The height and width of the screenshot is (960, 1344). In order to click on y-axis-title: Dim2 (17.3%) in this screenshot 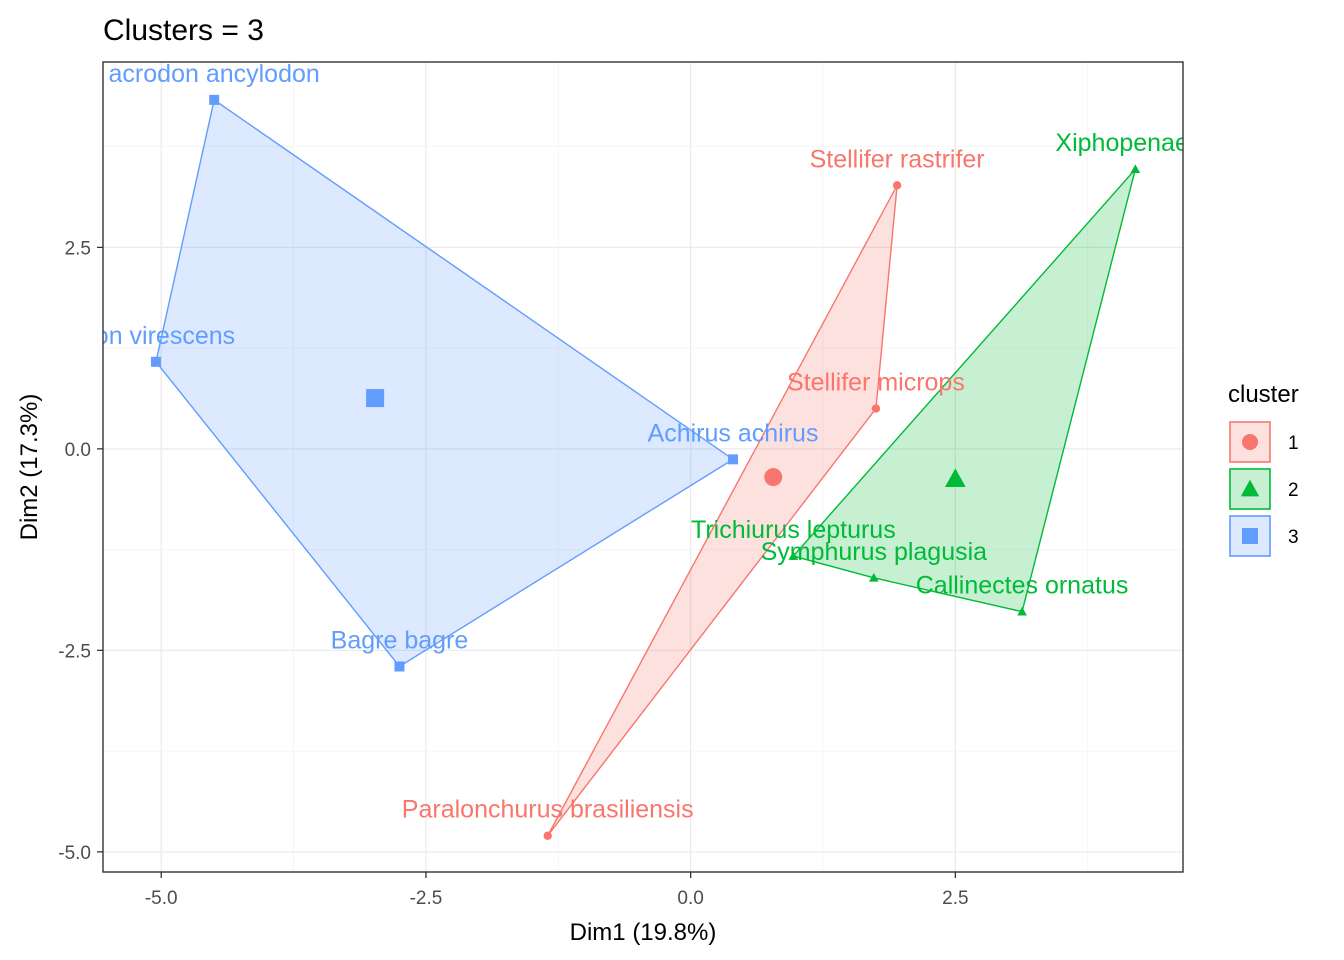, I will do `click(29, 467)`.